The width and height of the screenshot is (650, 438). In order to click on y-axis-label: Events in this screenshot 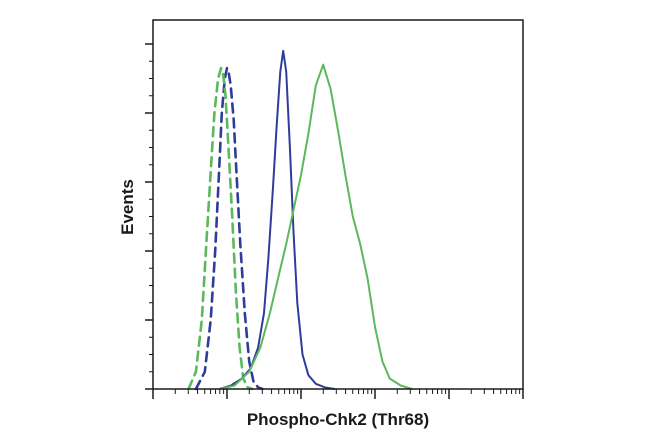, I will do `click(127, 207)`.